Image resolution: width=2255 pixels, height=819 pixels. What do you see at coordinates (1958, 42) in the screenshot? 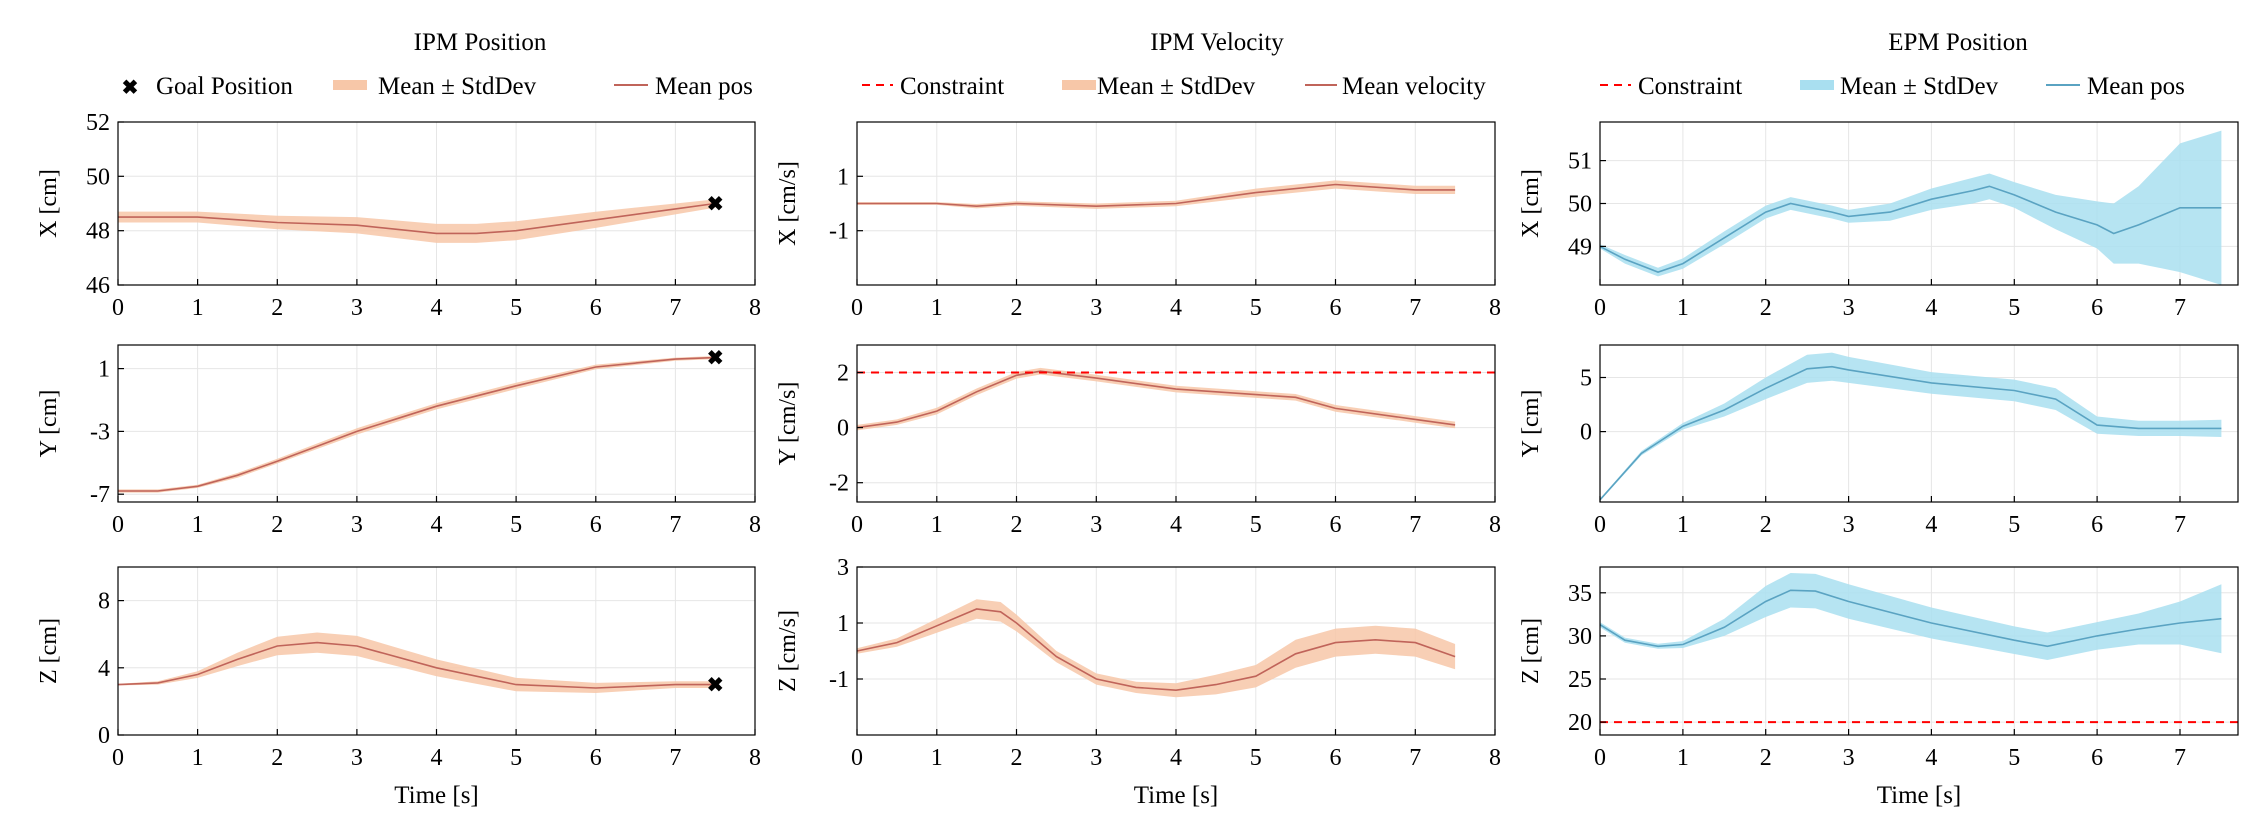
I see `title-epm-position: EPM Position` at bounding box center [1958, 42].